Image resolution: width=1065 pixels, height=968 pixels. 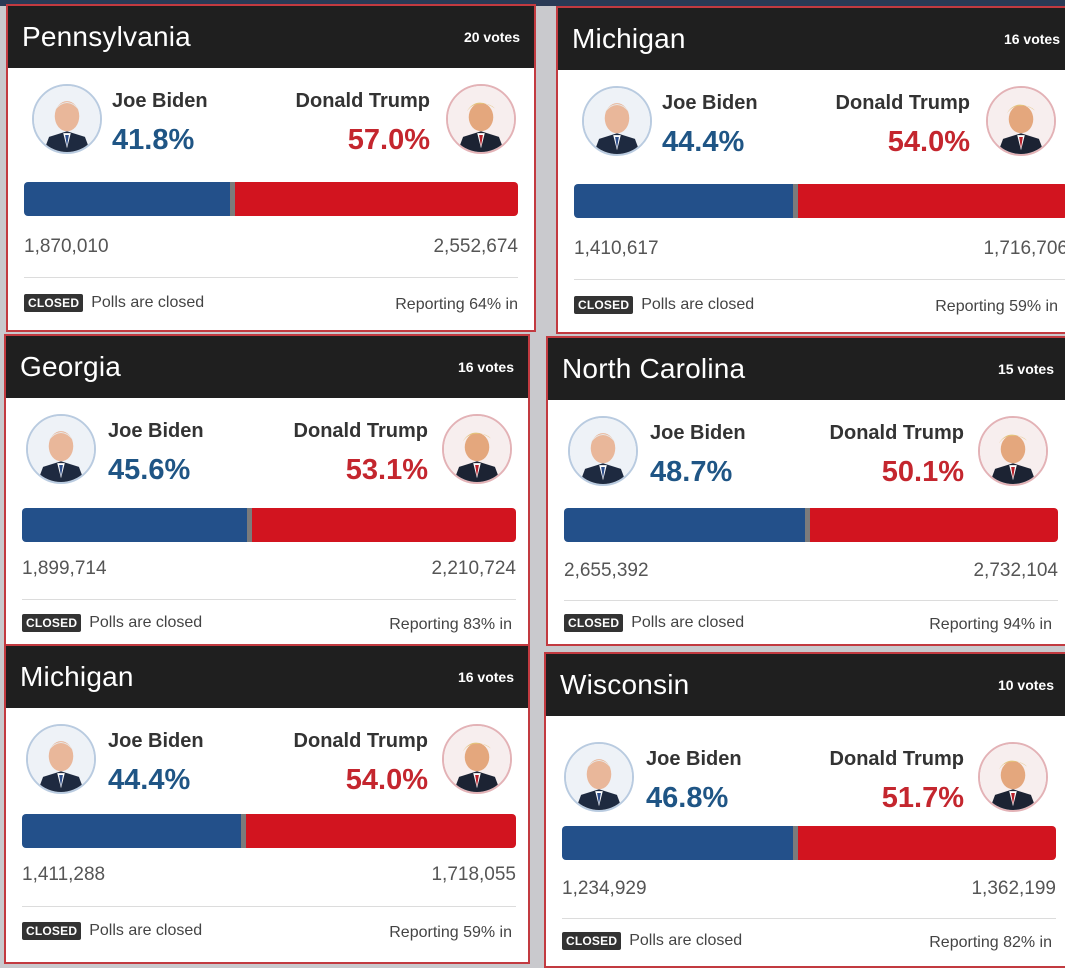 I want to click on biden-vote-count: 1,410,617, so click(x=616, y=248).